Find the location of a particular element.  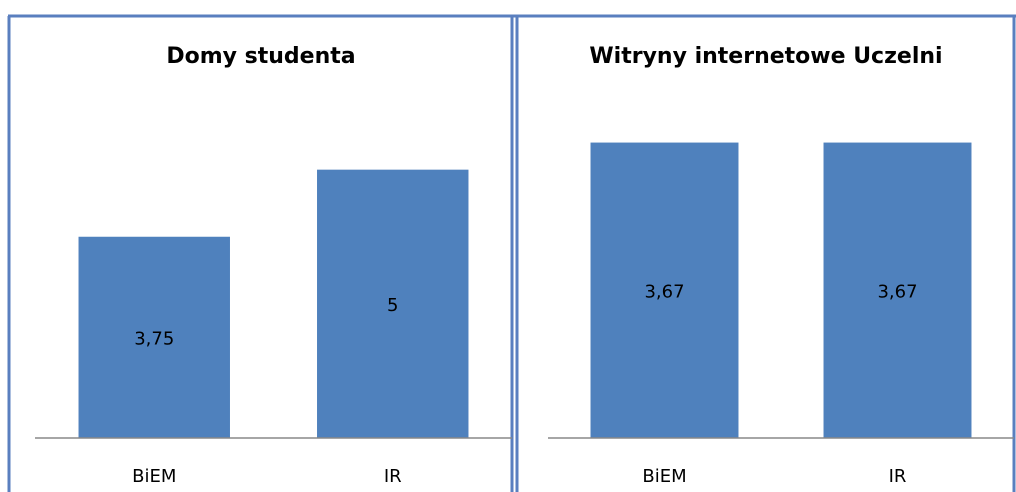

value-label: 5 is located at coordinates (392, 305).